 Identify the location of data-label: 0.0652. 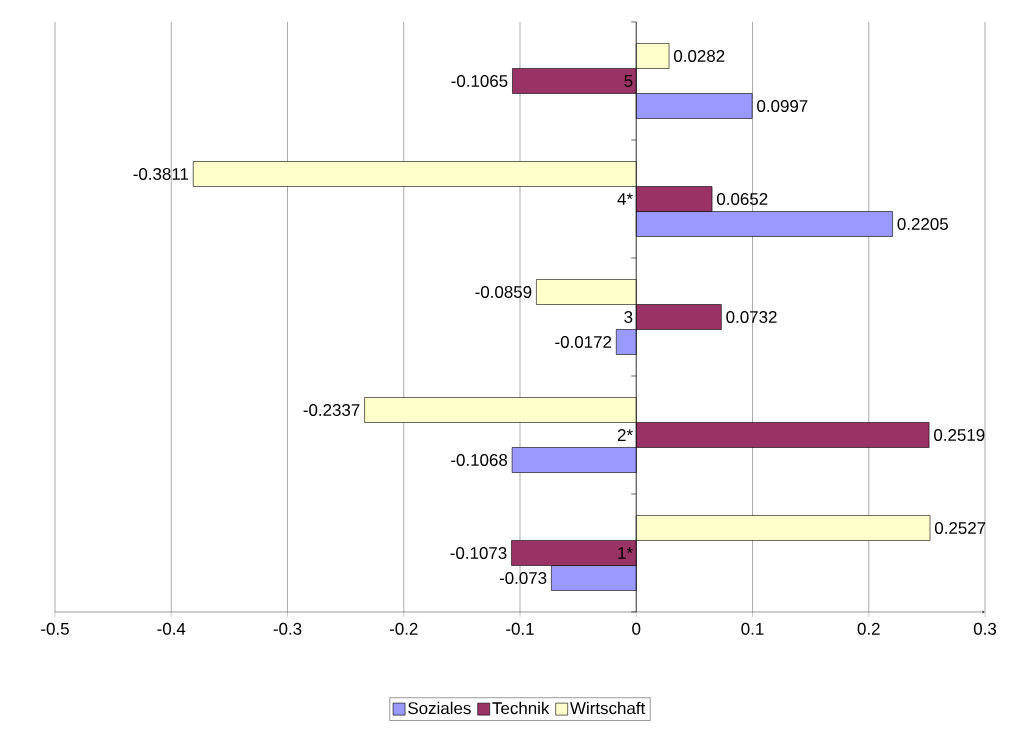
(742, 198).